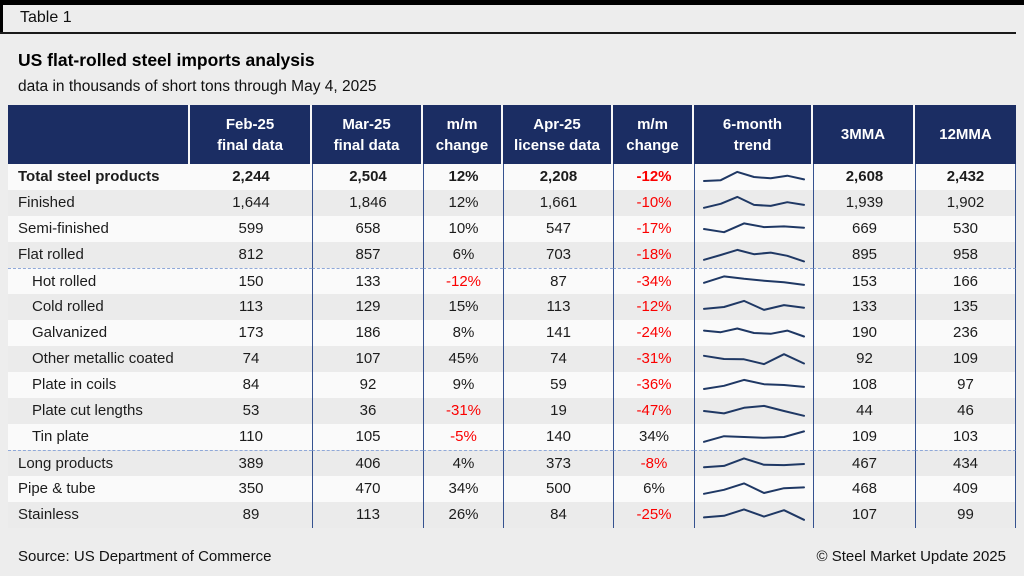  What do you see at coordinates (463, 229) in the screenshot?
I see `mm-change-1-value: 10%` at bounding box center [463, 229].